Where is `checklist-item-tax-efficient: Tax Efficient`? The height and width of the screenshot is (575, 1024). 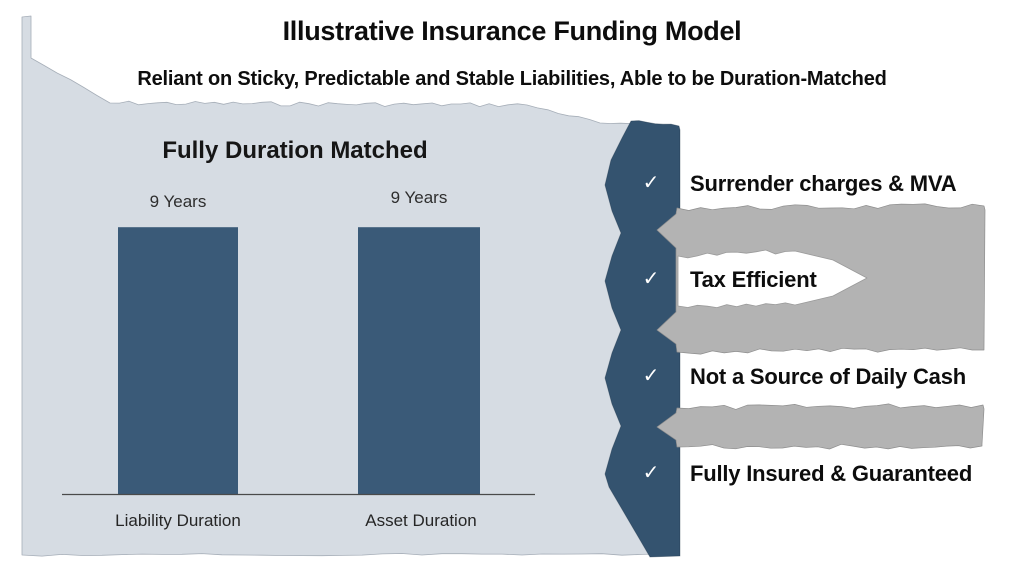
checklist-item-tax-efficient: Tax Efficient is located at coordinates (753, 279).